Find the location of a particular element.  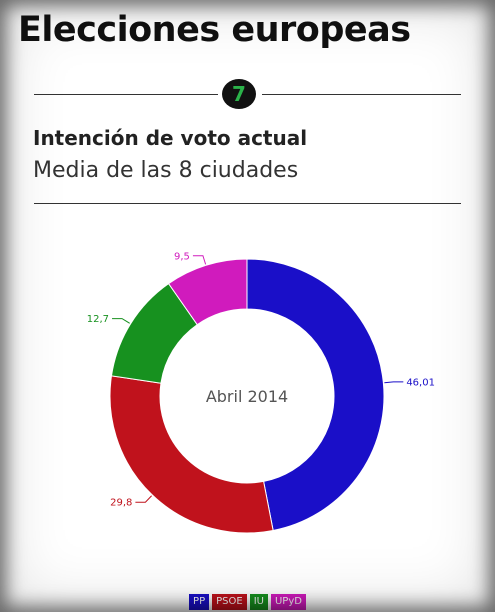

divider-left is located at coordinates (126, 94).